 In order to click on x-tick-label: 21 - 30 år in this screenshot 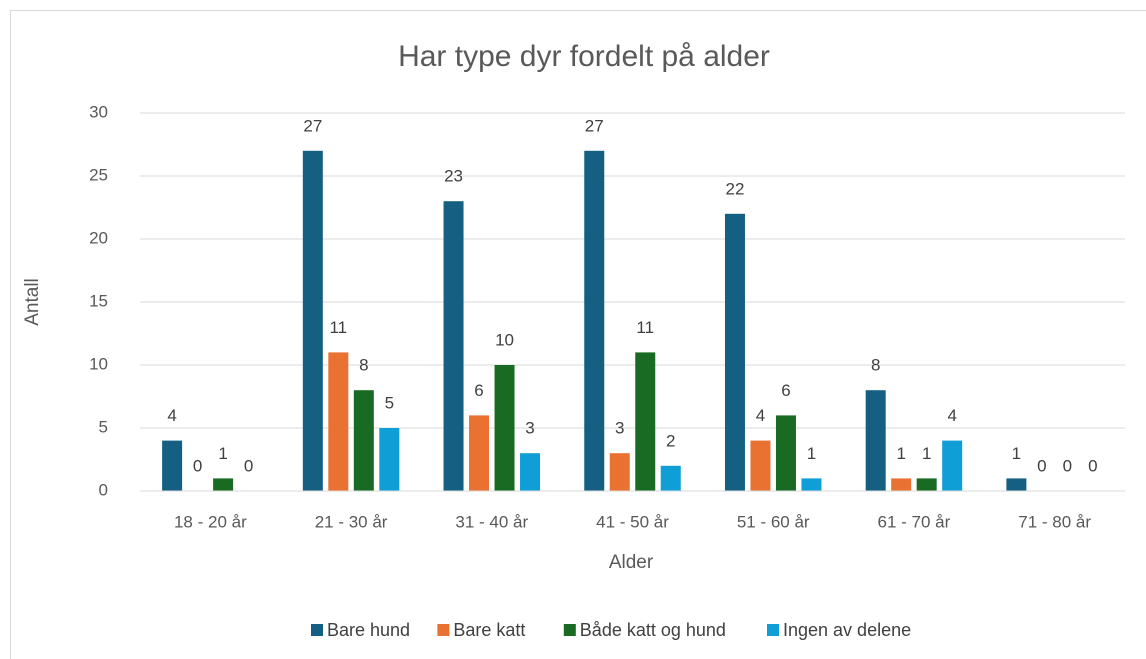, I will do `click(351, 521)`.